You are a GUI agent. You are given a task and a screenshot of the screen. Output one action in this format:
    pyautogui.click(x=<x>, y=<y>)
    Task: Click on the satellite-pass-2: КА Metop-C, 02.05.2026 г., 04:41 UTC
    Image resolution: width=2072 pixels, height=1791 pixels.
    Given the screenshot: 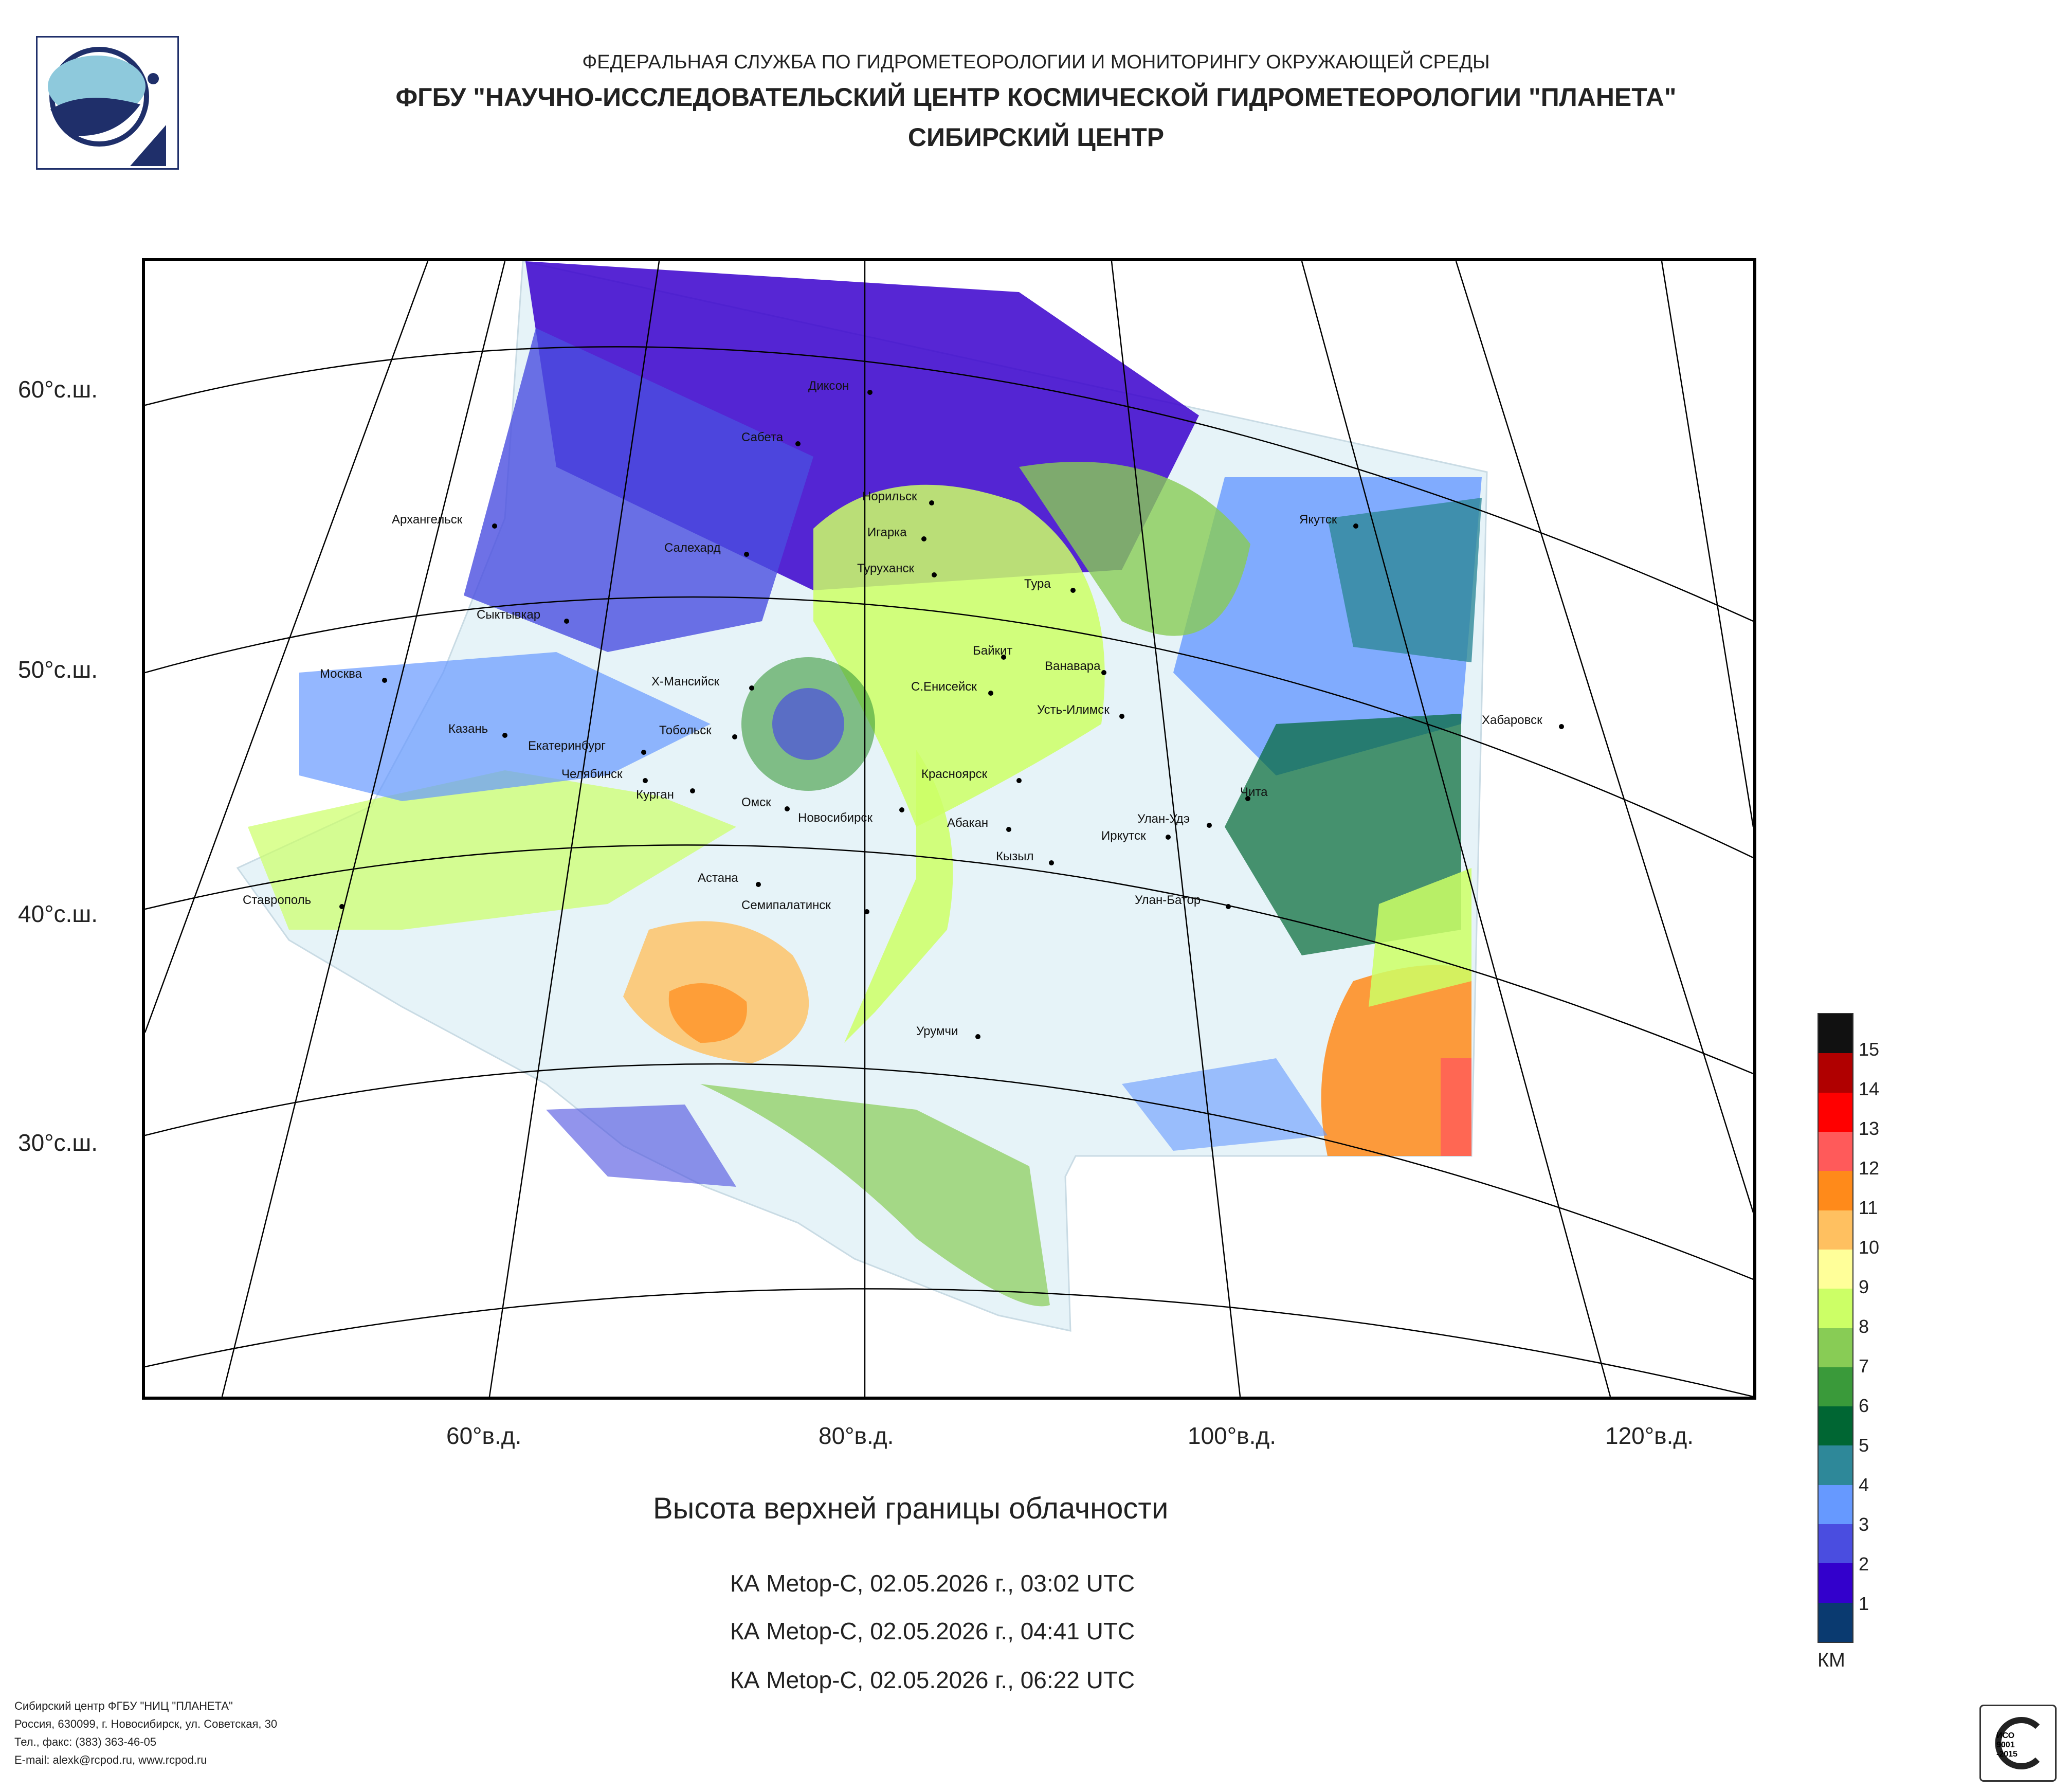 What is the action you would take?
    pyautogui.click(x=932, y=1631)
    